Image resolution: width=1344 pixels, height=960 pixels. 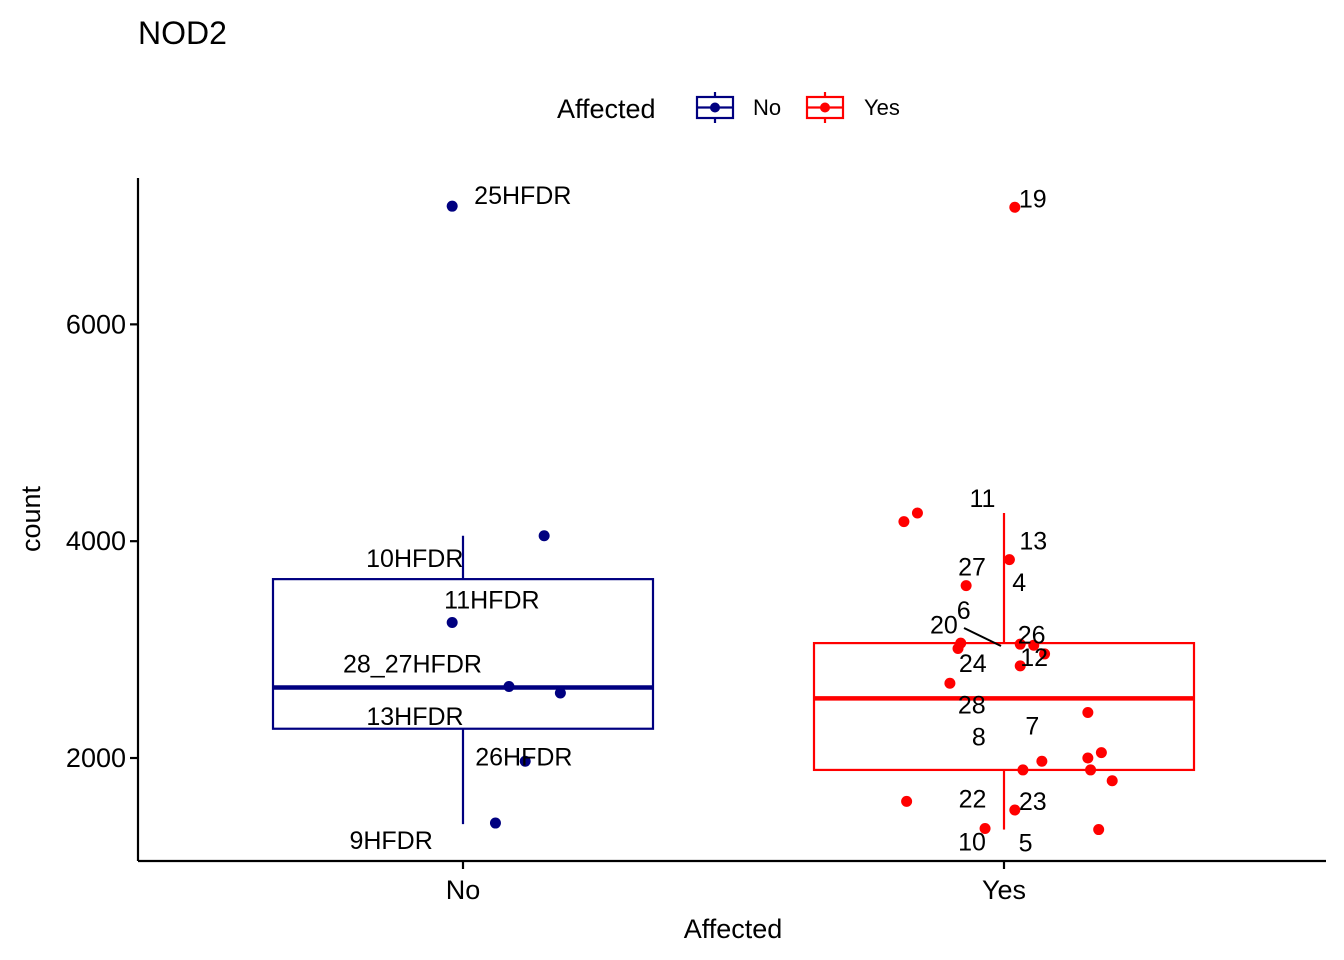 What do you see at coordinates (973, 799) in the screenshot?
I see `point-label: 22` at bounding box center [973, 799].